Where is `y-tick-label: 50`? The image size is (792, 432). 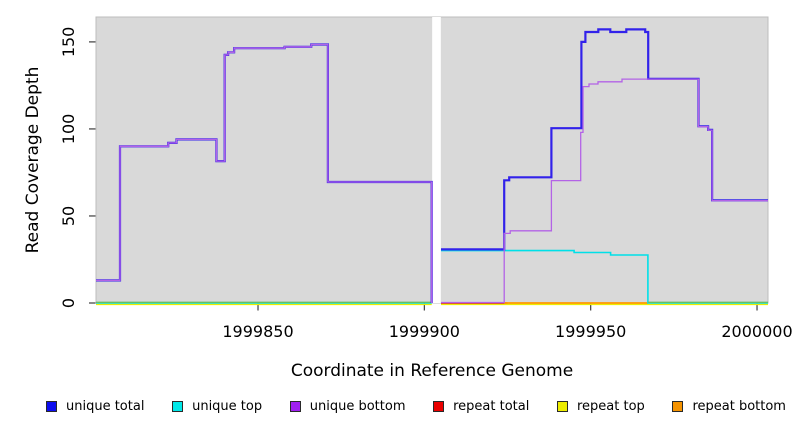 y-tick-label: 50 is located at coordinates (68, 216).